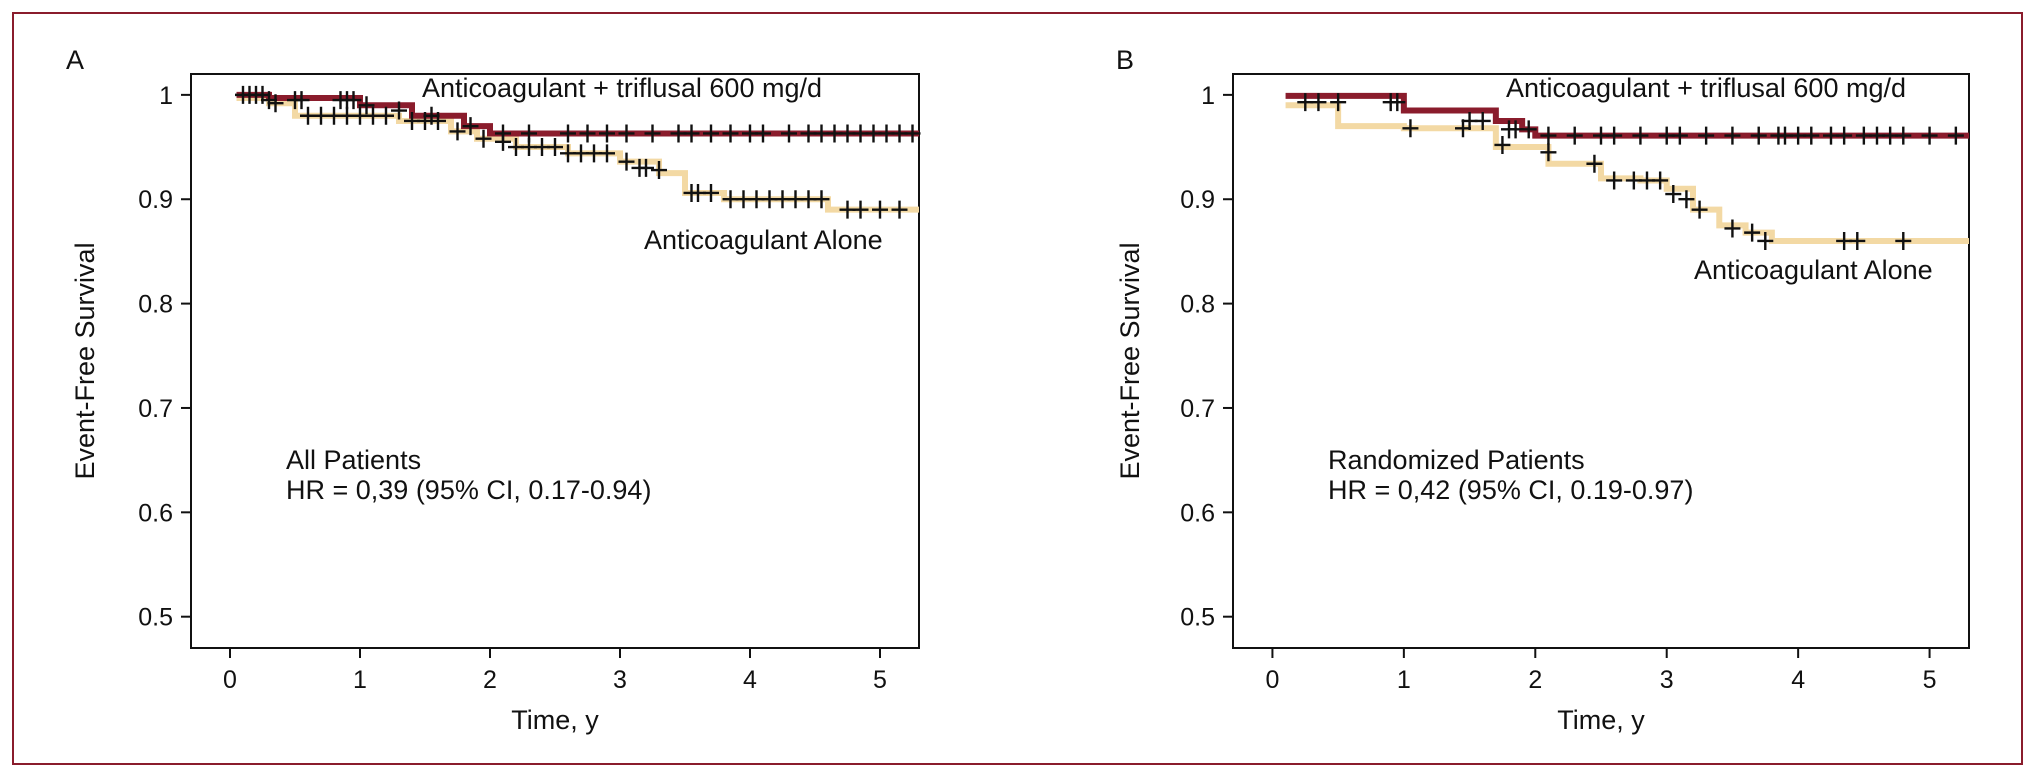 The image size is (2037, 779). I want to click on group-annotation: All Patients, so click(353, 460).